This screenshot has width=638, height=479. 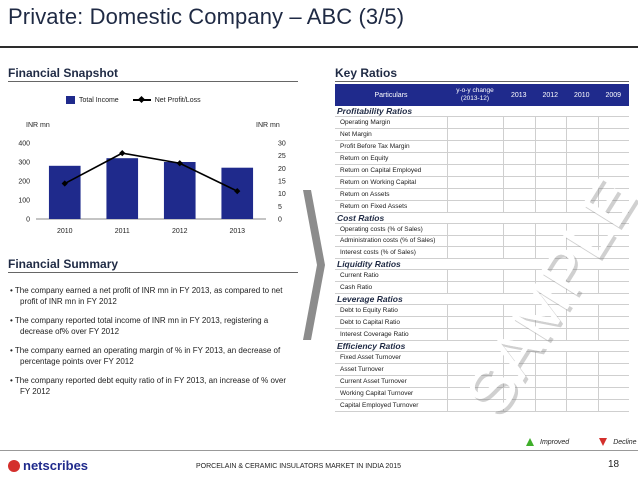 I want to click on ratio-group-heading: Profitability Ratios, so click(x=482, y=111).